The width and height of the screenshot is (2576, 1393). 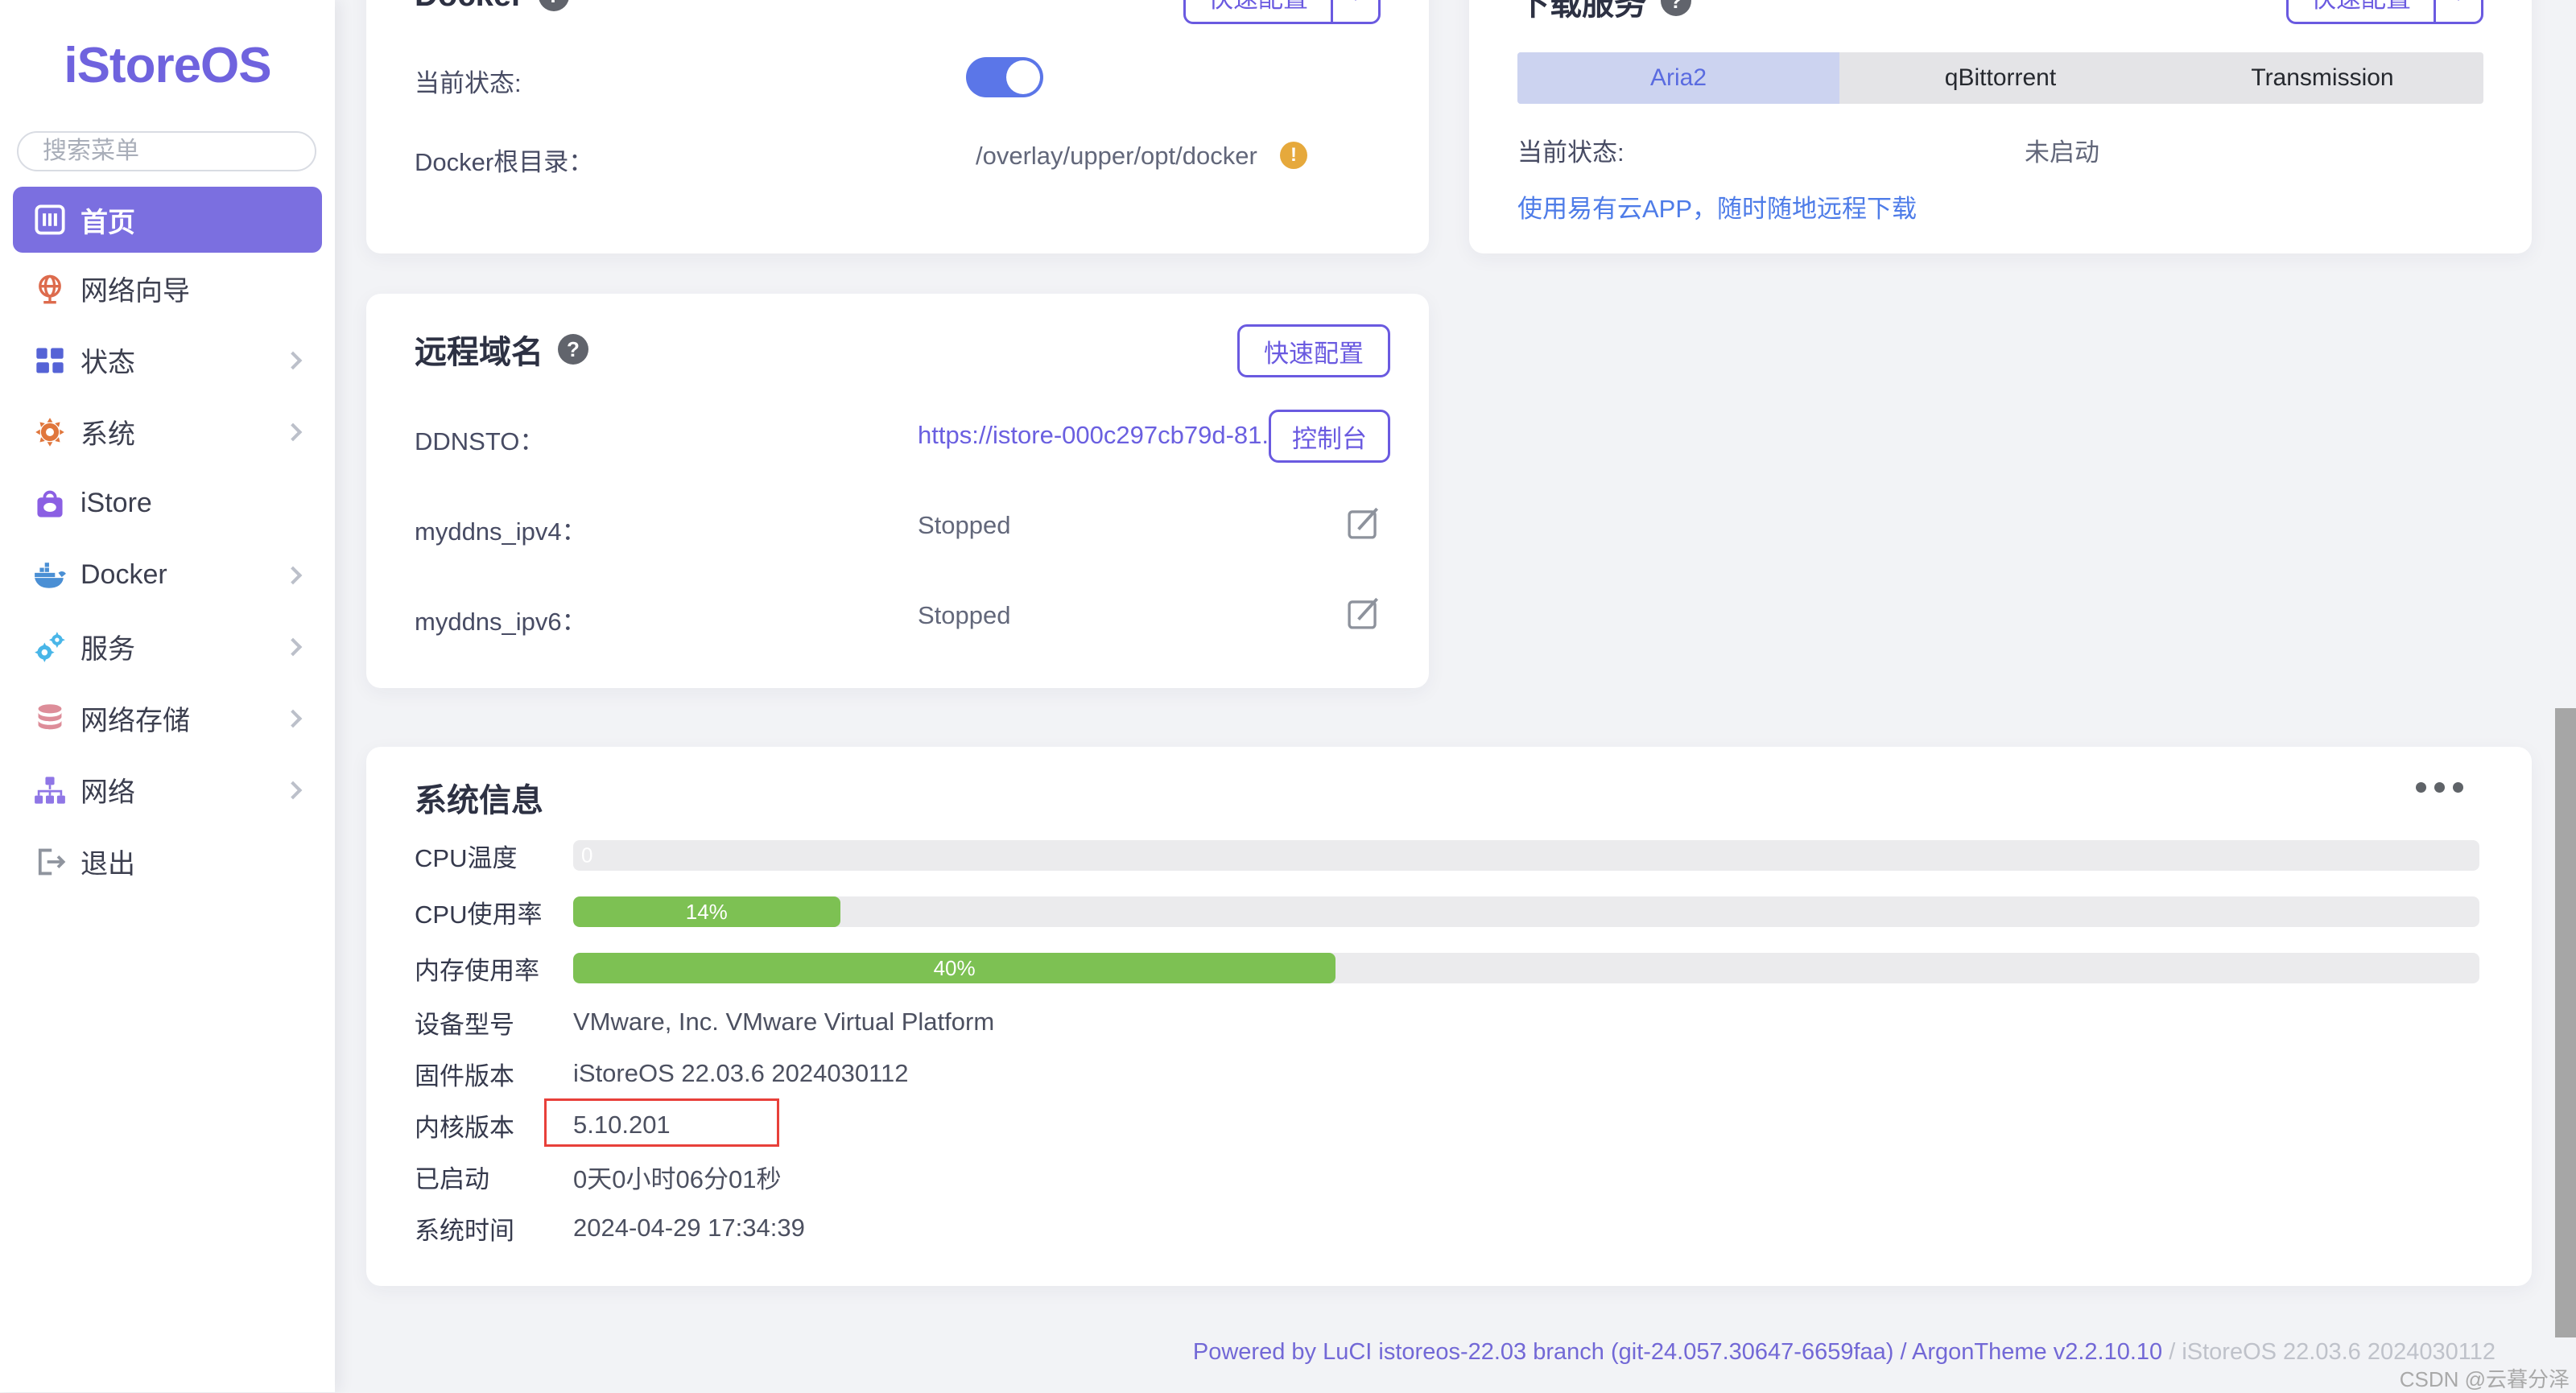 What do you see at coordinates (2329, 1352) in the screenshot?
I see `footer-version-text: / iStoreOS 22.03.6 2024030112` at bounding box center [2329, 1352].